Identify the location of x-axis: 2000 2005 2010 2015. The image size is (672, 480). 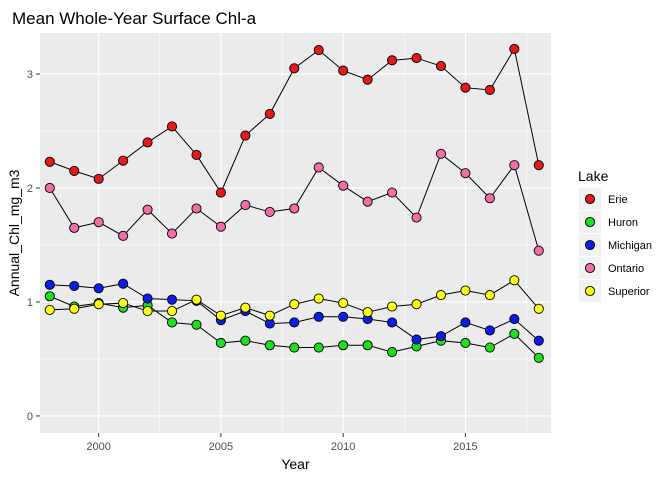
(282, 443).